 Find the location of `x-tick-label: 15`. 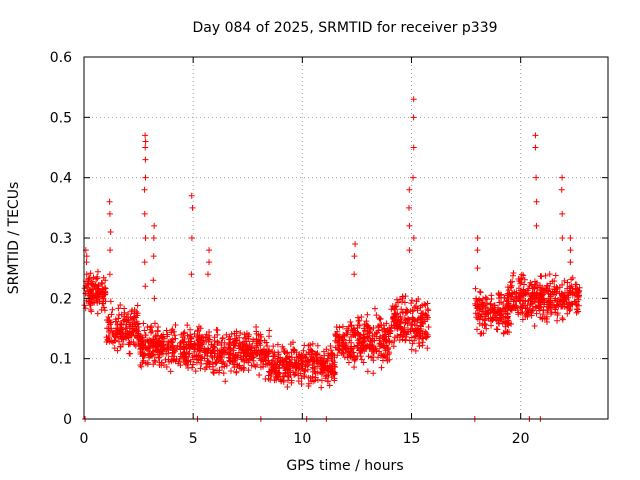

x-tick-label: 15 is located at coordinates (412, 439).